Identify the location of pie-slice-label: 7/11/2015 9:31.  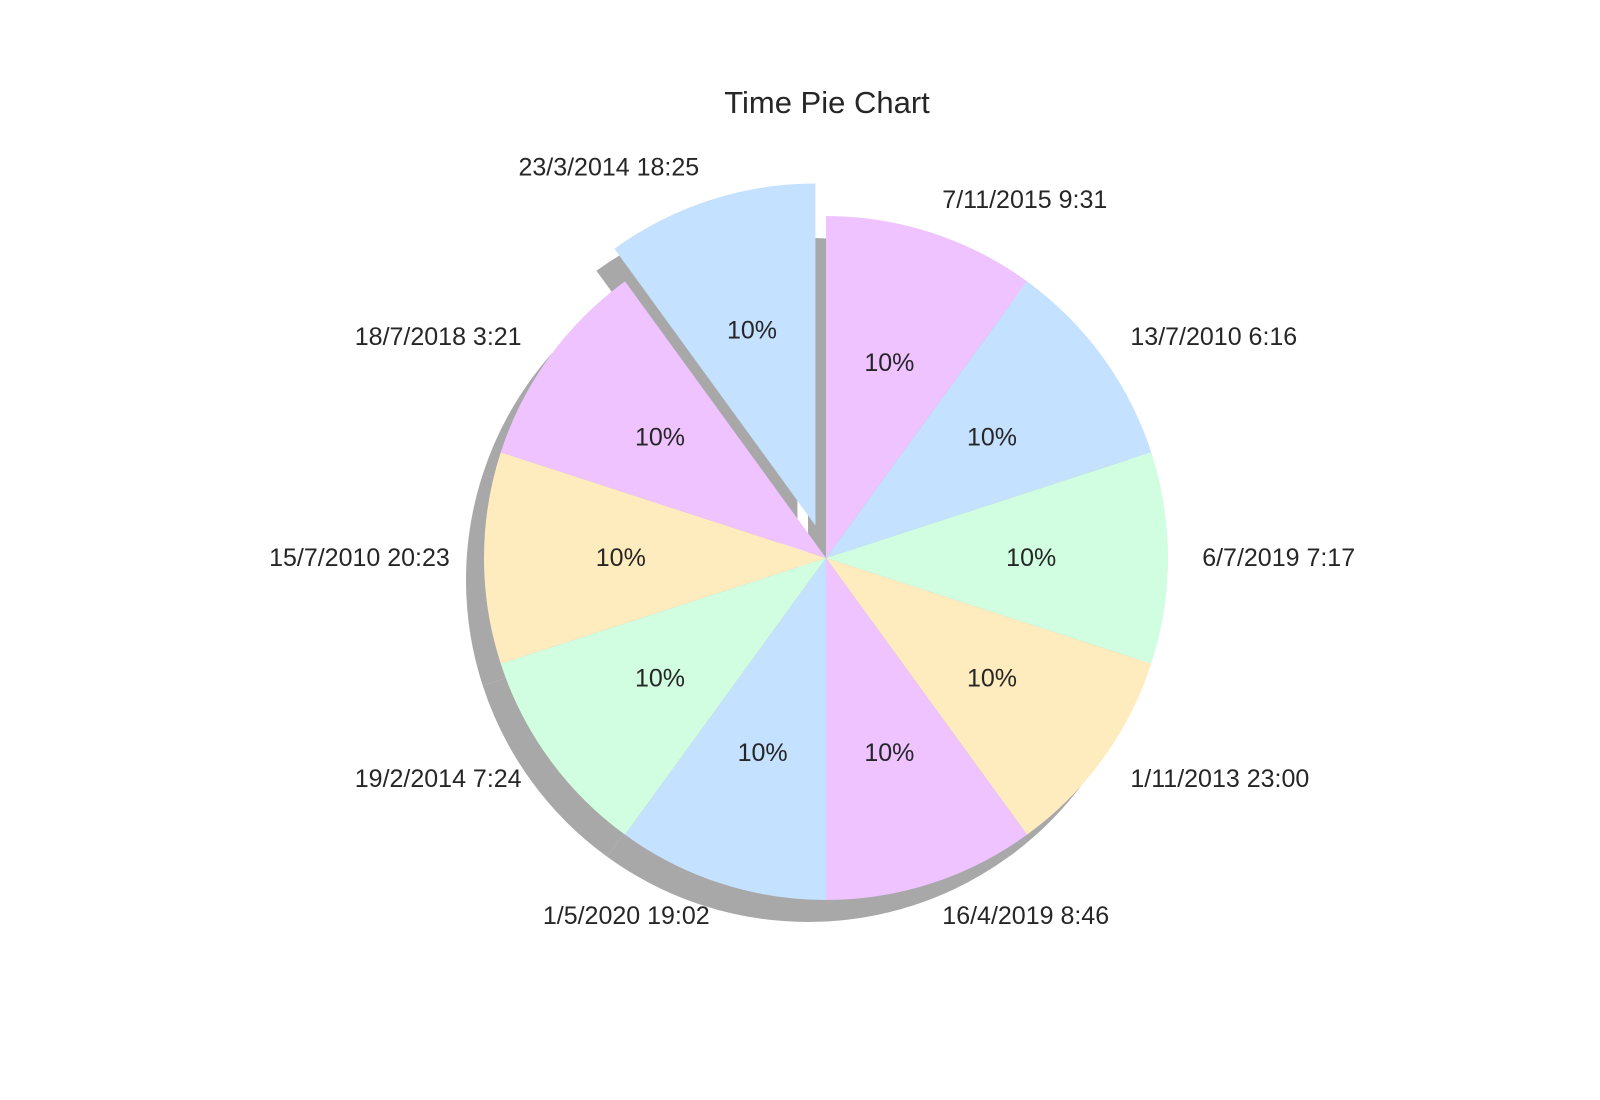
(1024, 200).